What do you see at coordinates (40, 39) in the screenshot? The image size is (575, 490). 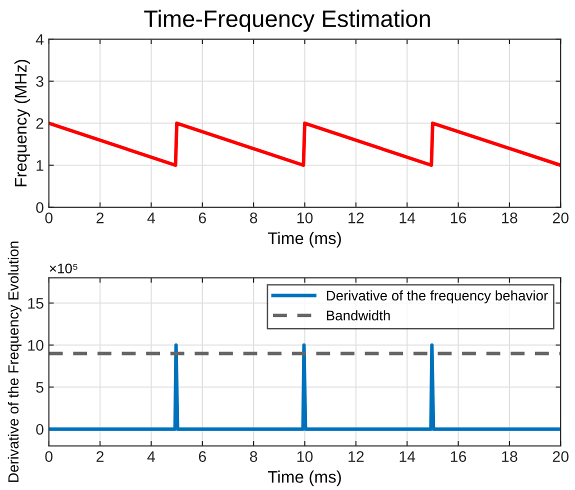 I see `y-tick-label: 4` at bounding box center [40, 39].